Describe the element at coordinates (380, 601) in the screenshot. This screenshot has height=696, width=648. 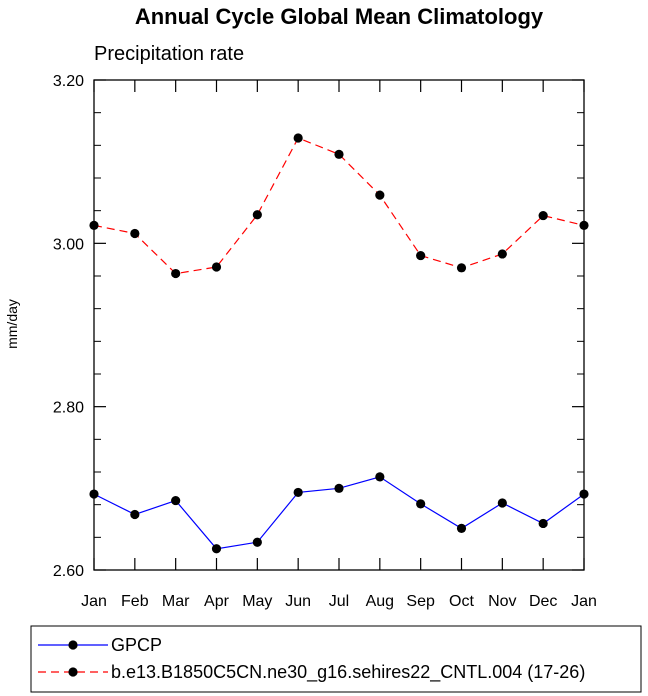
I see `x-tick-label: Aug` at that location.